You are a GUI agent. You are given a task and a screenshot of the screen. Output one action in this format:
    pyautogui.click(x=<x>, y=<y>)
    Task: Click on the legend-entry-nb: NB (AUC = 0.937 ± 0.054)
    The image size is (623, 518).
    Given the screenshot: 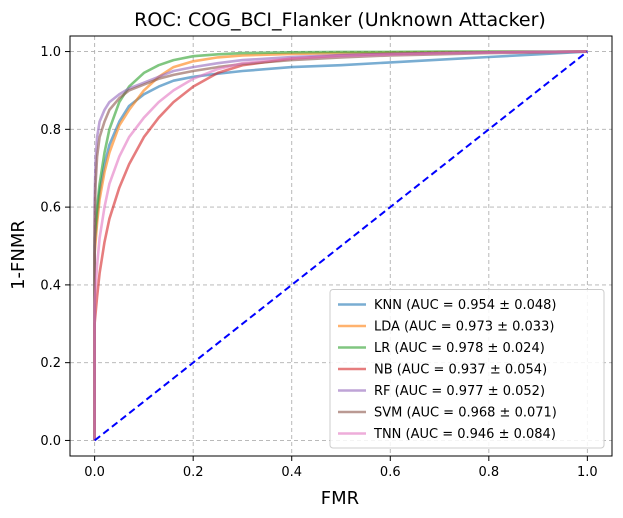 What is the action you would take?
    pyautogui.click(x=460, y=370)
    